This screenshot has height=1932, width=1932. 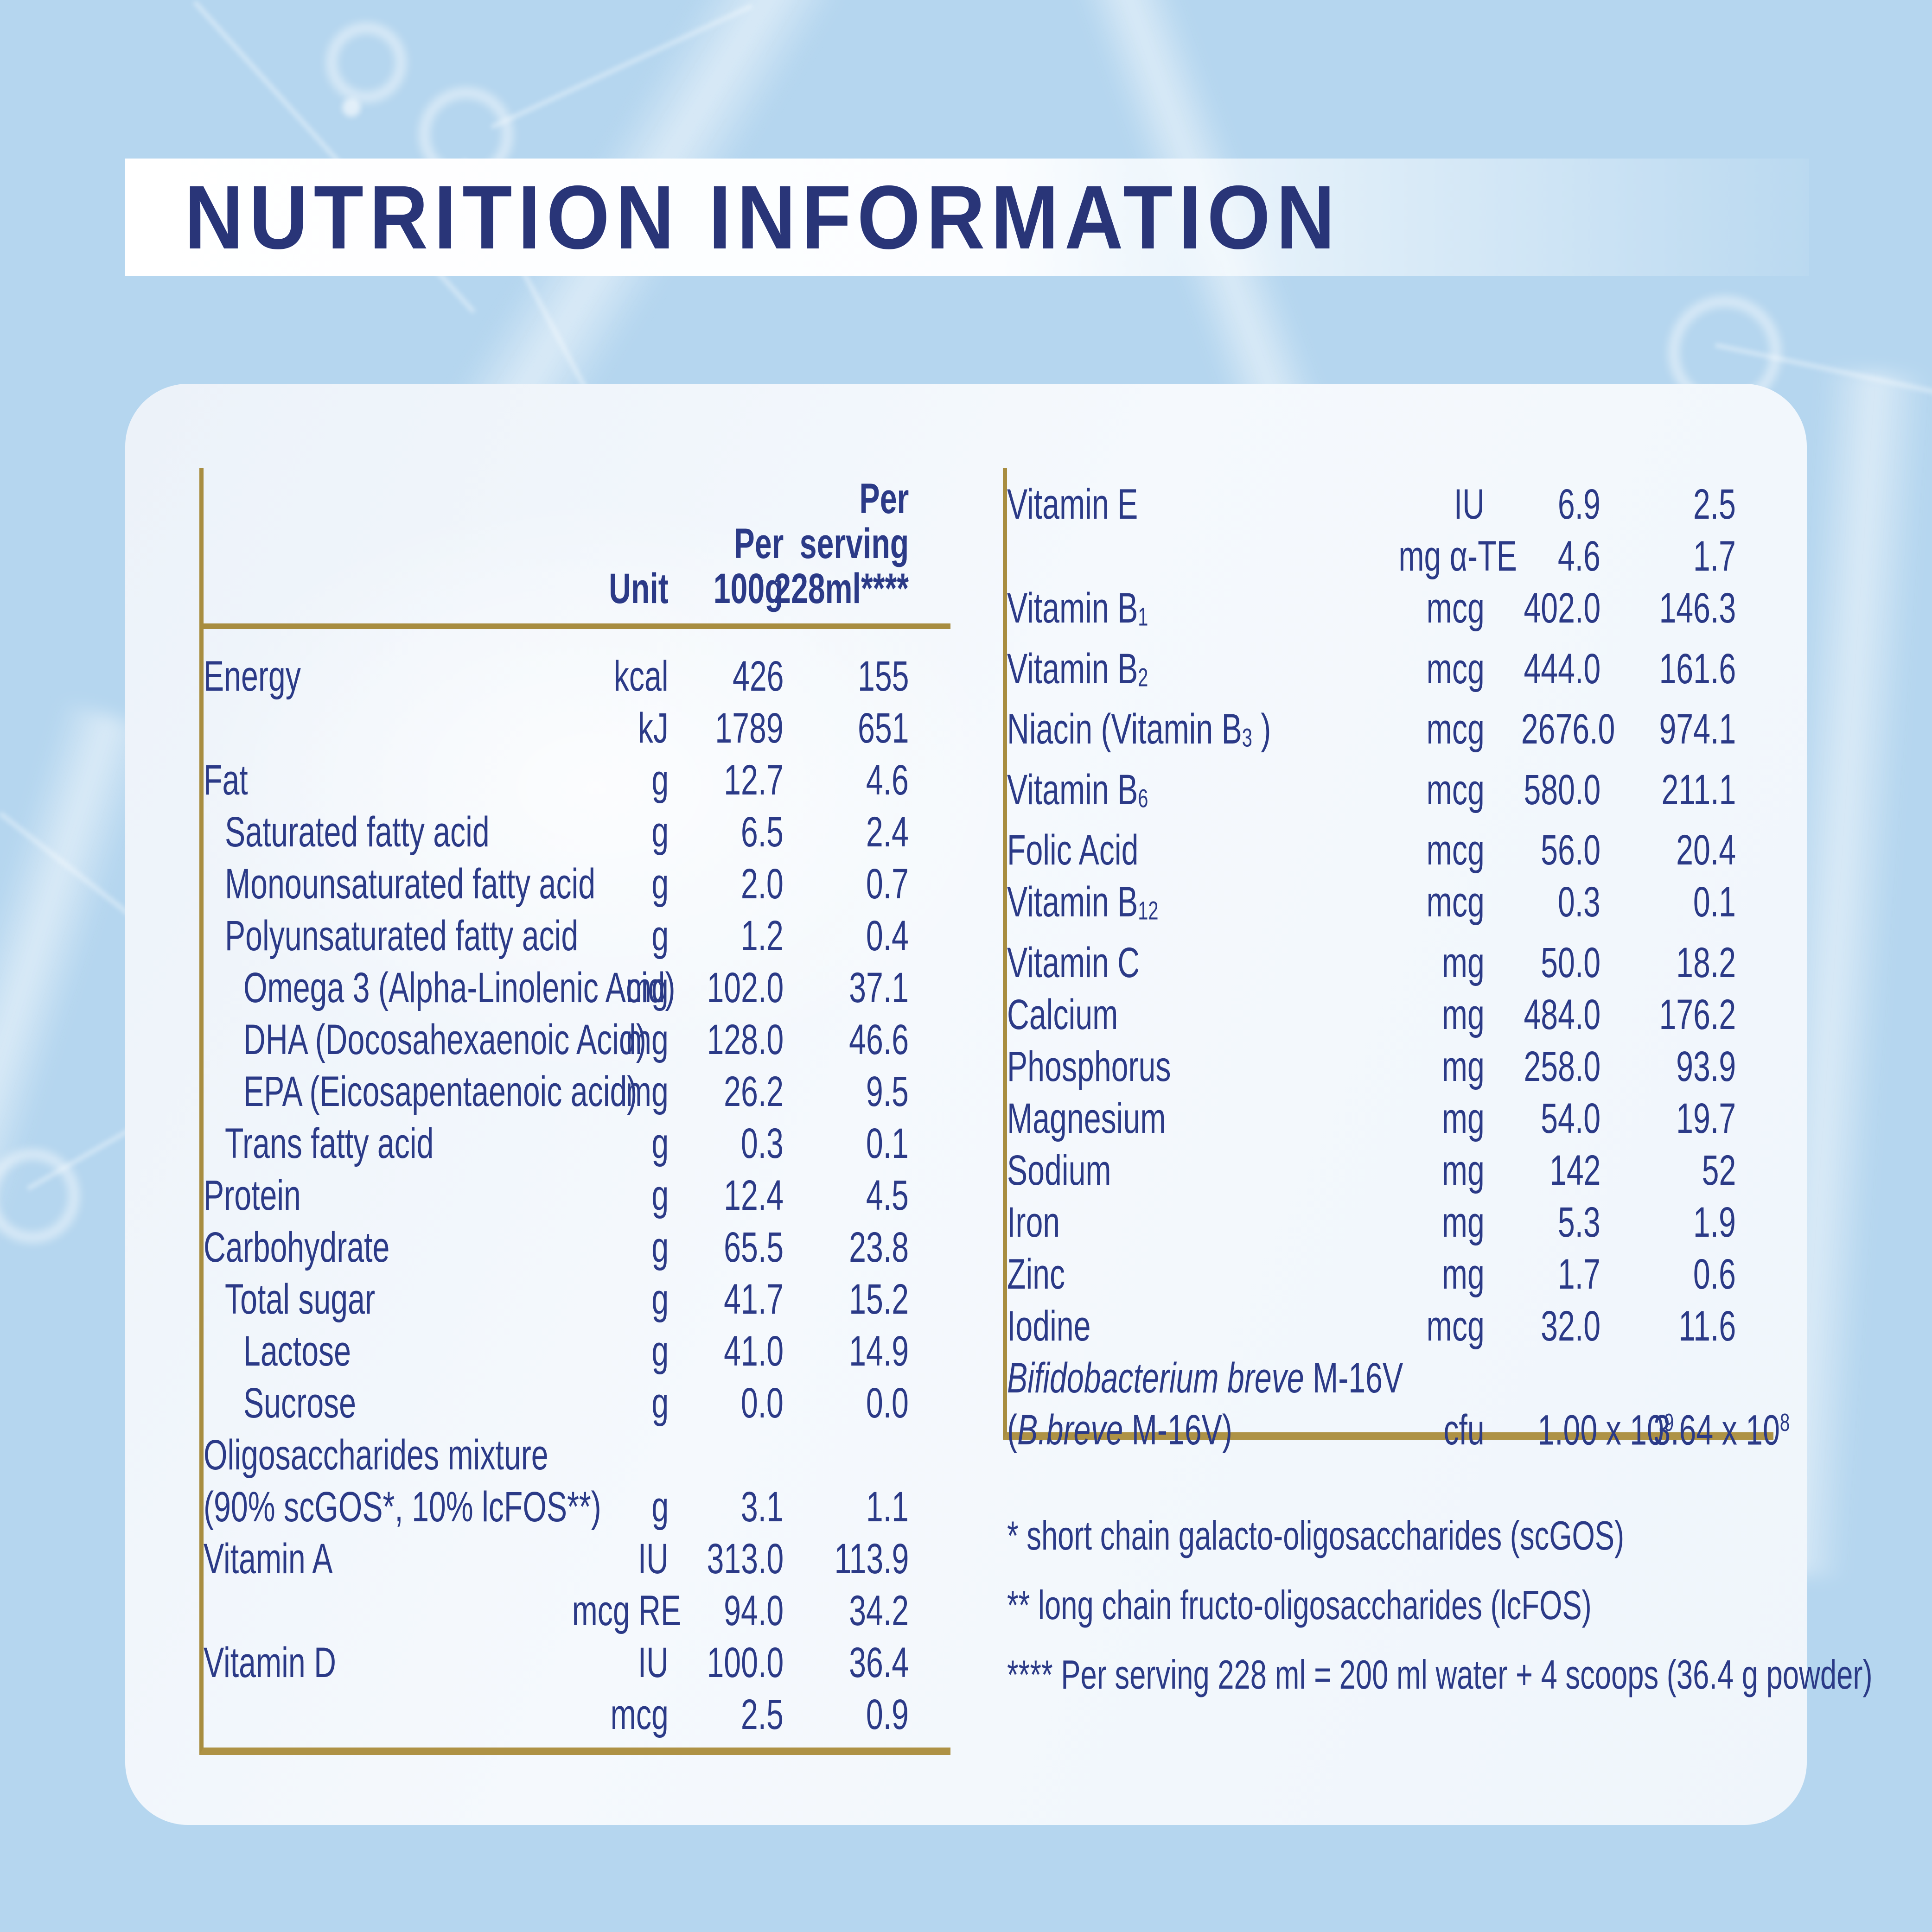 I want to click on page-title: NUTRITION INFORMATION, so click(x=763, y=217).